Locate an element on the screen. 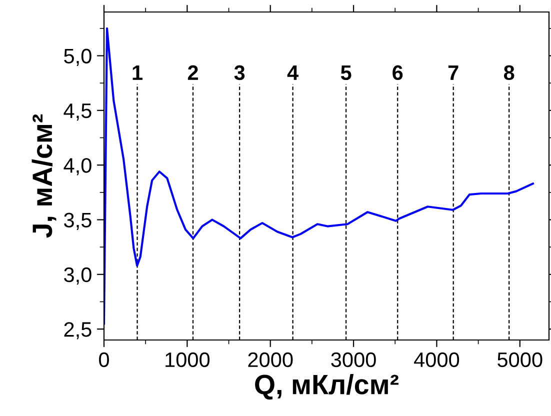  y-tick-label: 3,5 is located at coordinates (78, 221).